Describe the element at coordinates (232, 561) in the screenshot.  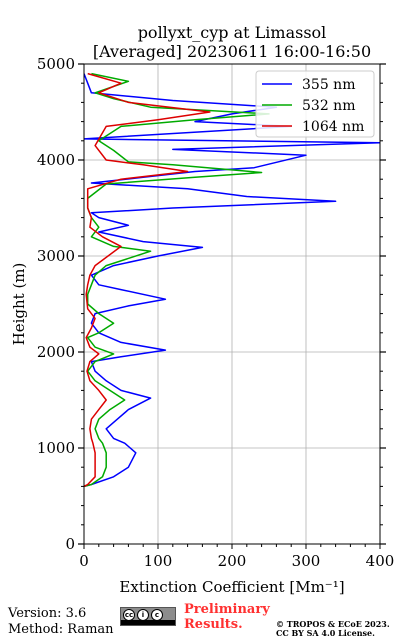
I see `x-tick-label: 200` at that location.